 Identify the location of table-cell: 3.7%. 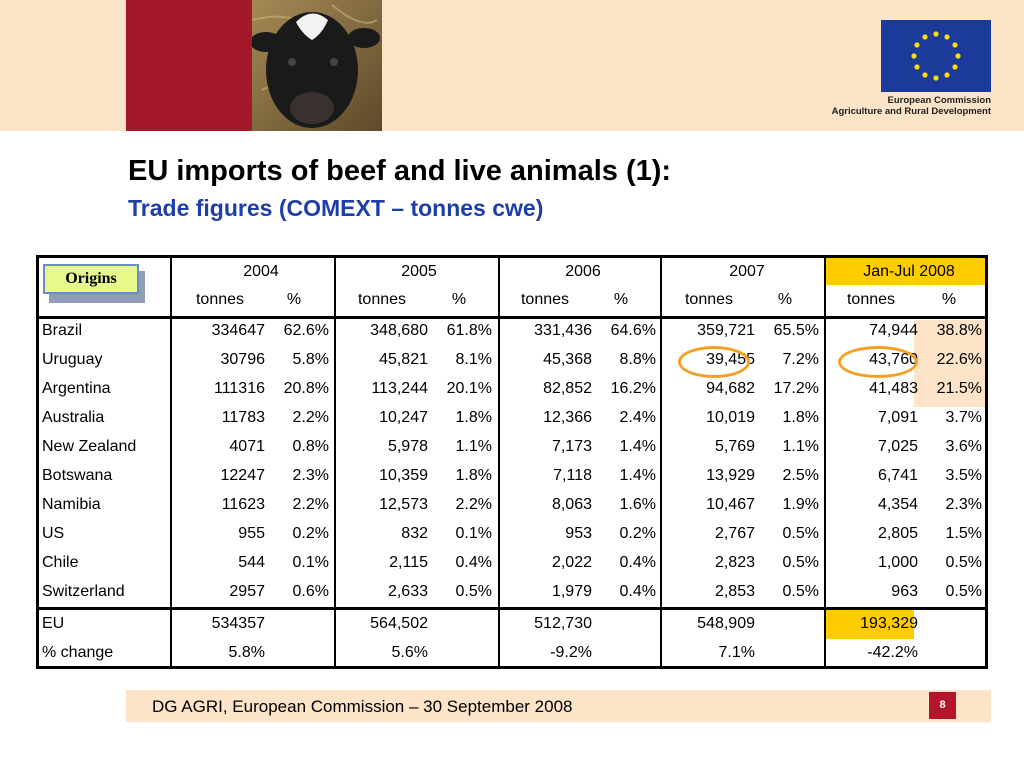
(963, 417).